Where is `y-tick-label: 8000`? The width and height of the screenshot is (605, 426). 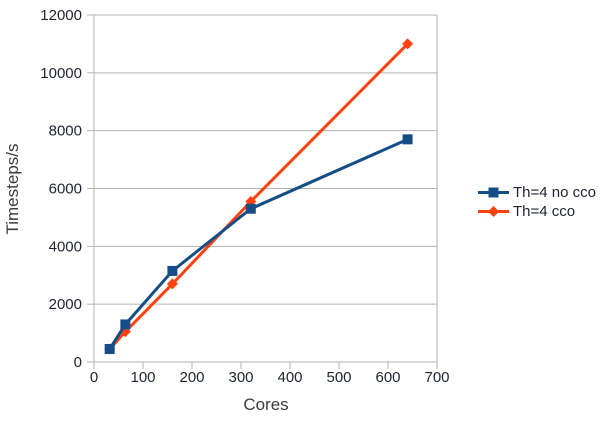 y-tick-label: 8000 is located at coordinates (65, 131).